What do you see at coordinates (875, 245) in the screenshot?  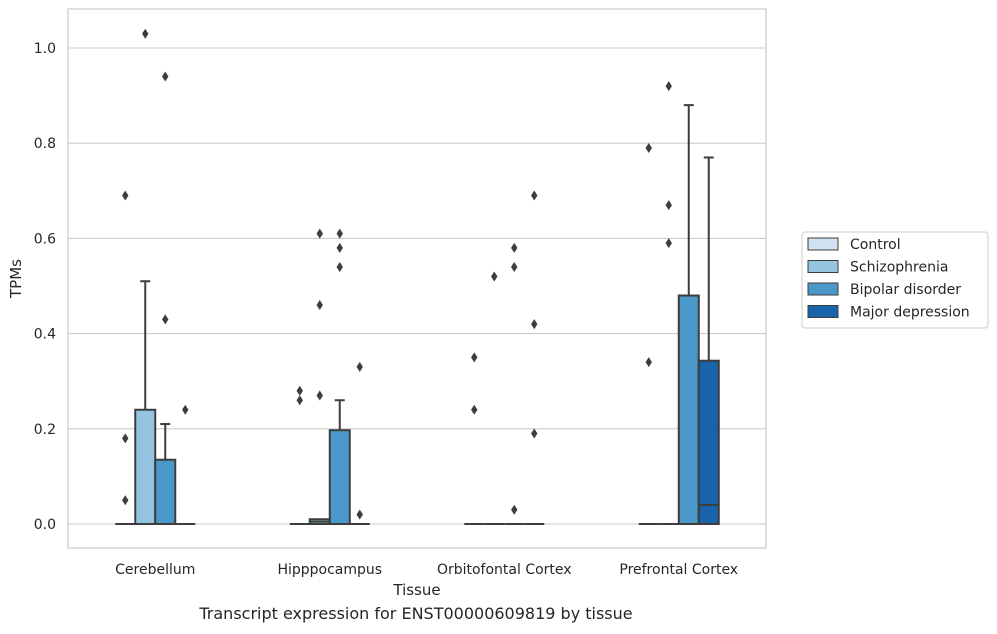 I see `legend-label: Control` at bounding box center [875, 245].